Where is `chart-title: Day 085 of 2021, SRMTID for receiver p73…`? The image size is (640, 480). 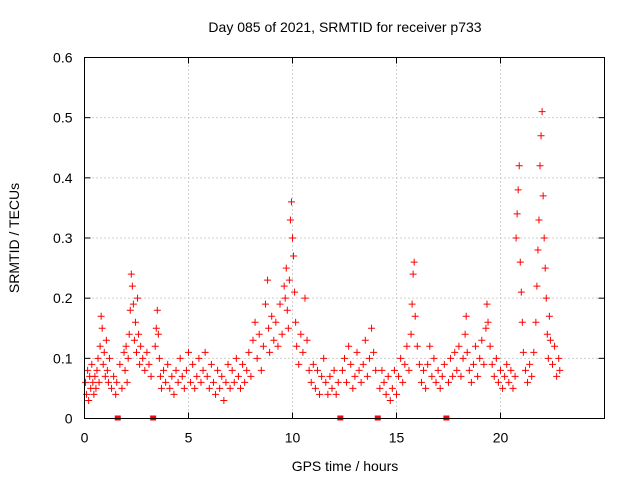
chart-title: Day 085 of 2021, SRMTID for receiver p73… is located at coordinates (344, 27).